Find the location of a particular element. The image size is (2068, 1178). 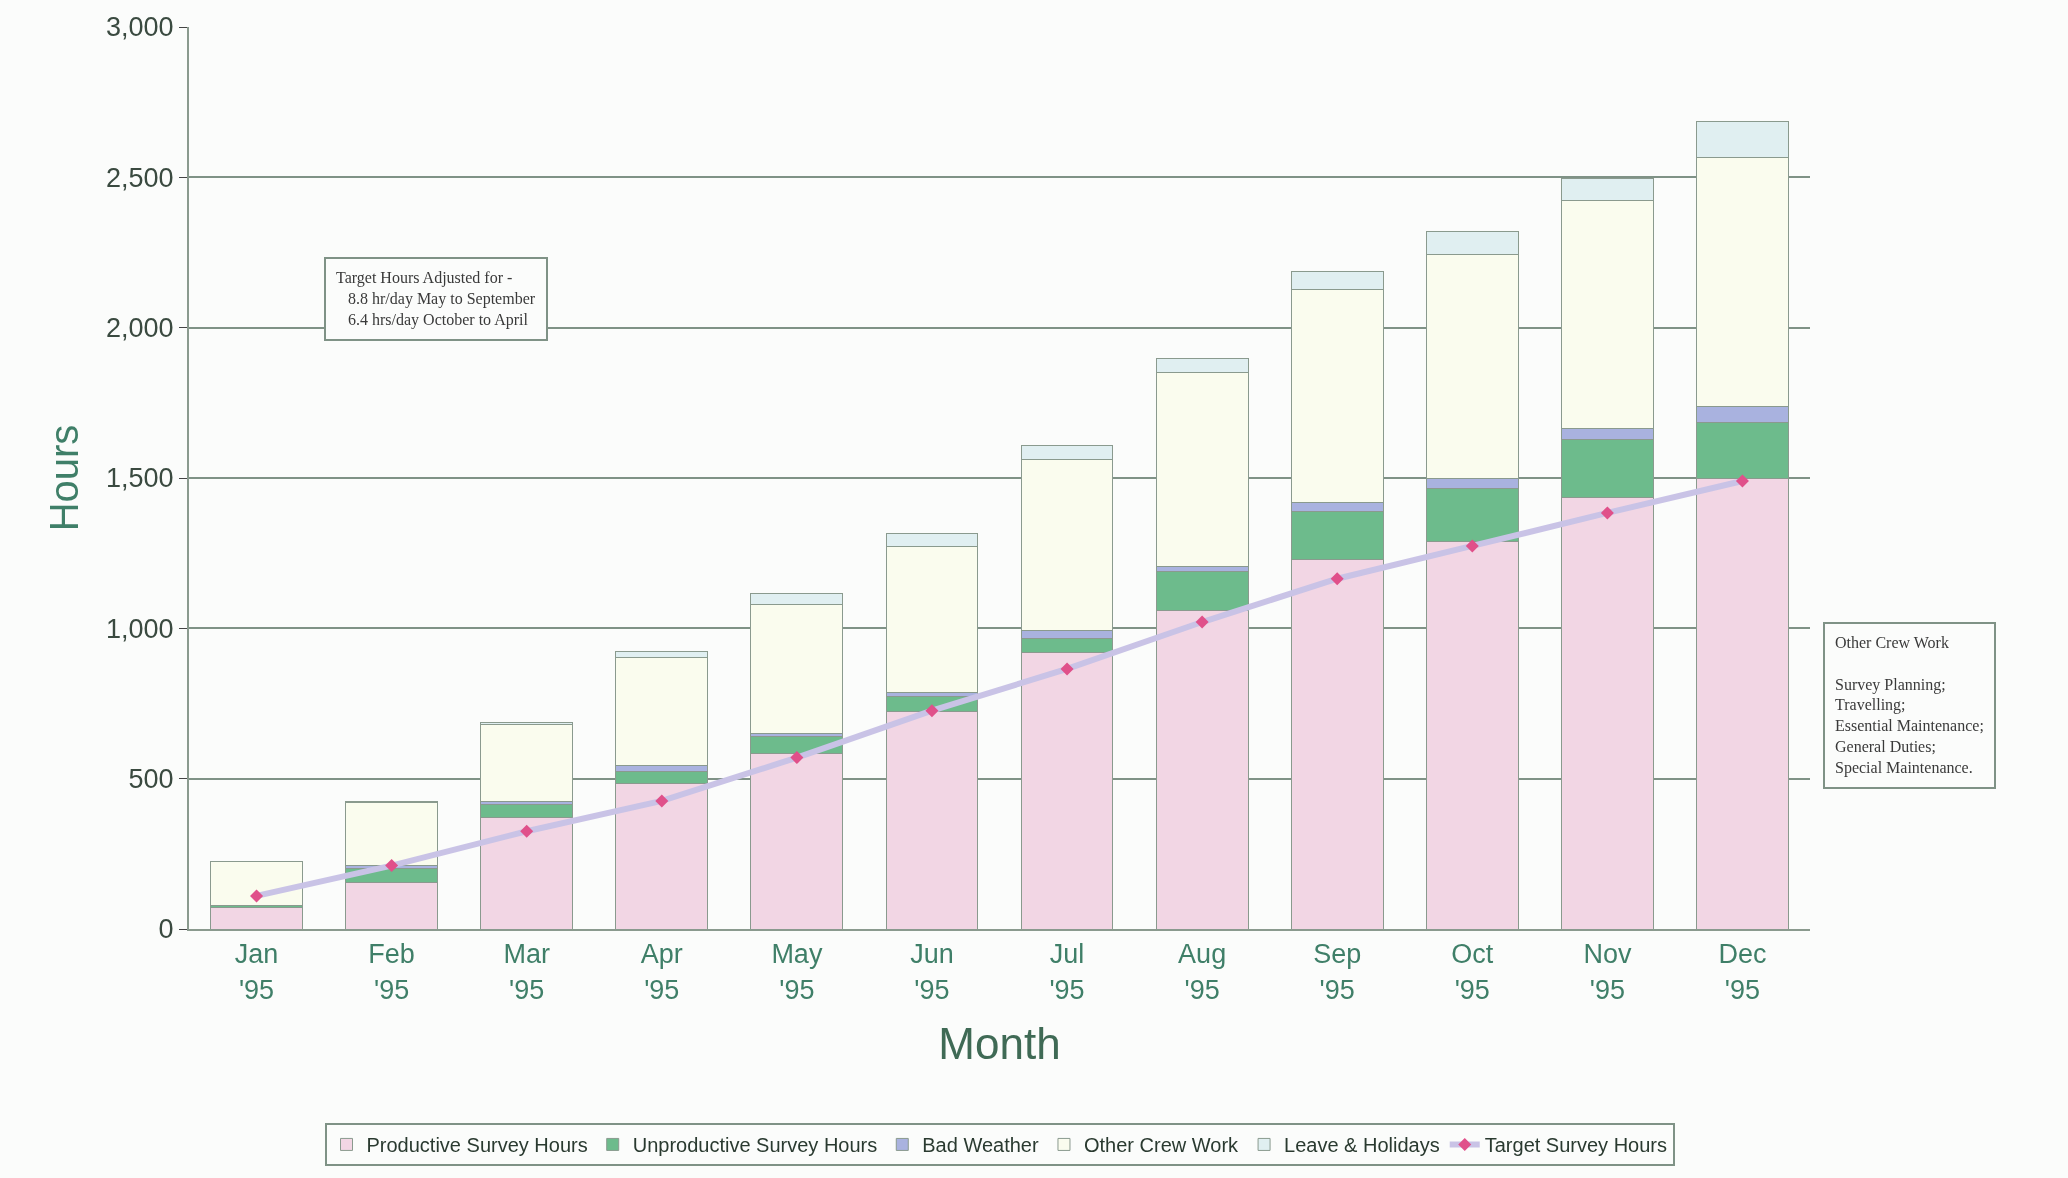

legend-label: Target Survey Hours is located at coordinates (1576, 1145).